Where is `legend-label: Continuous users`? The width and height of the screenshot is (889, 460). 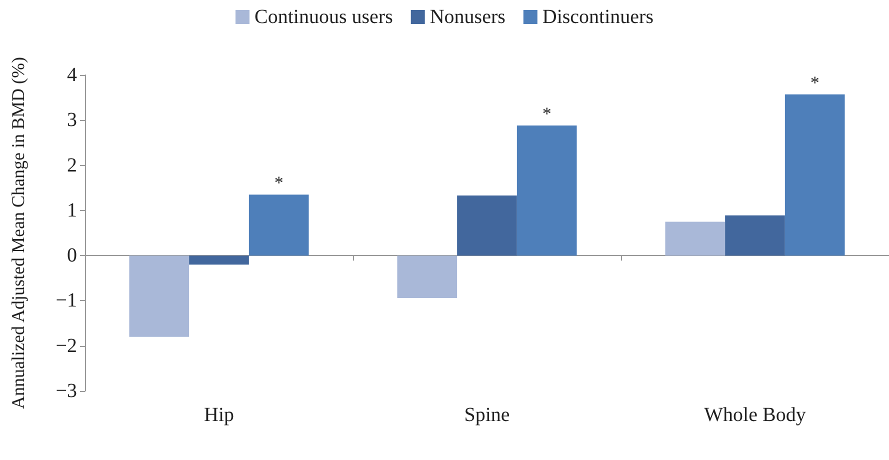 legend-label: Continuous users is located at coordinates (324, 17).